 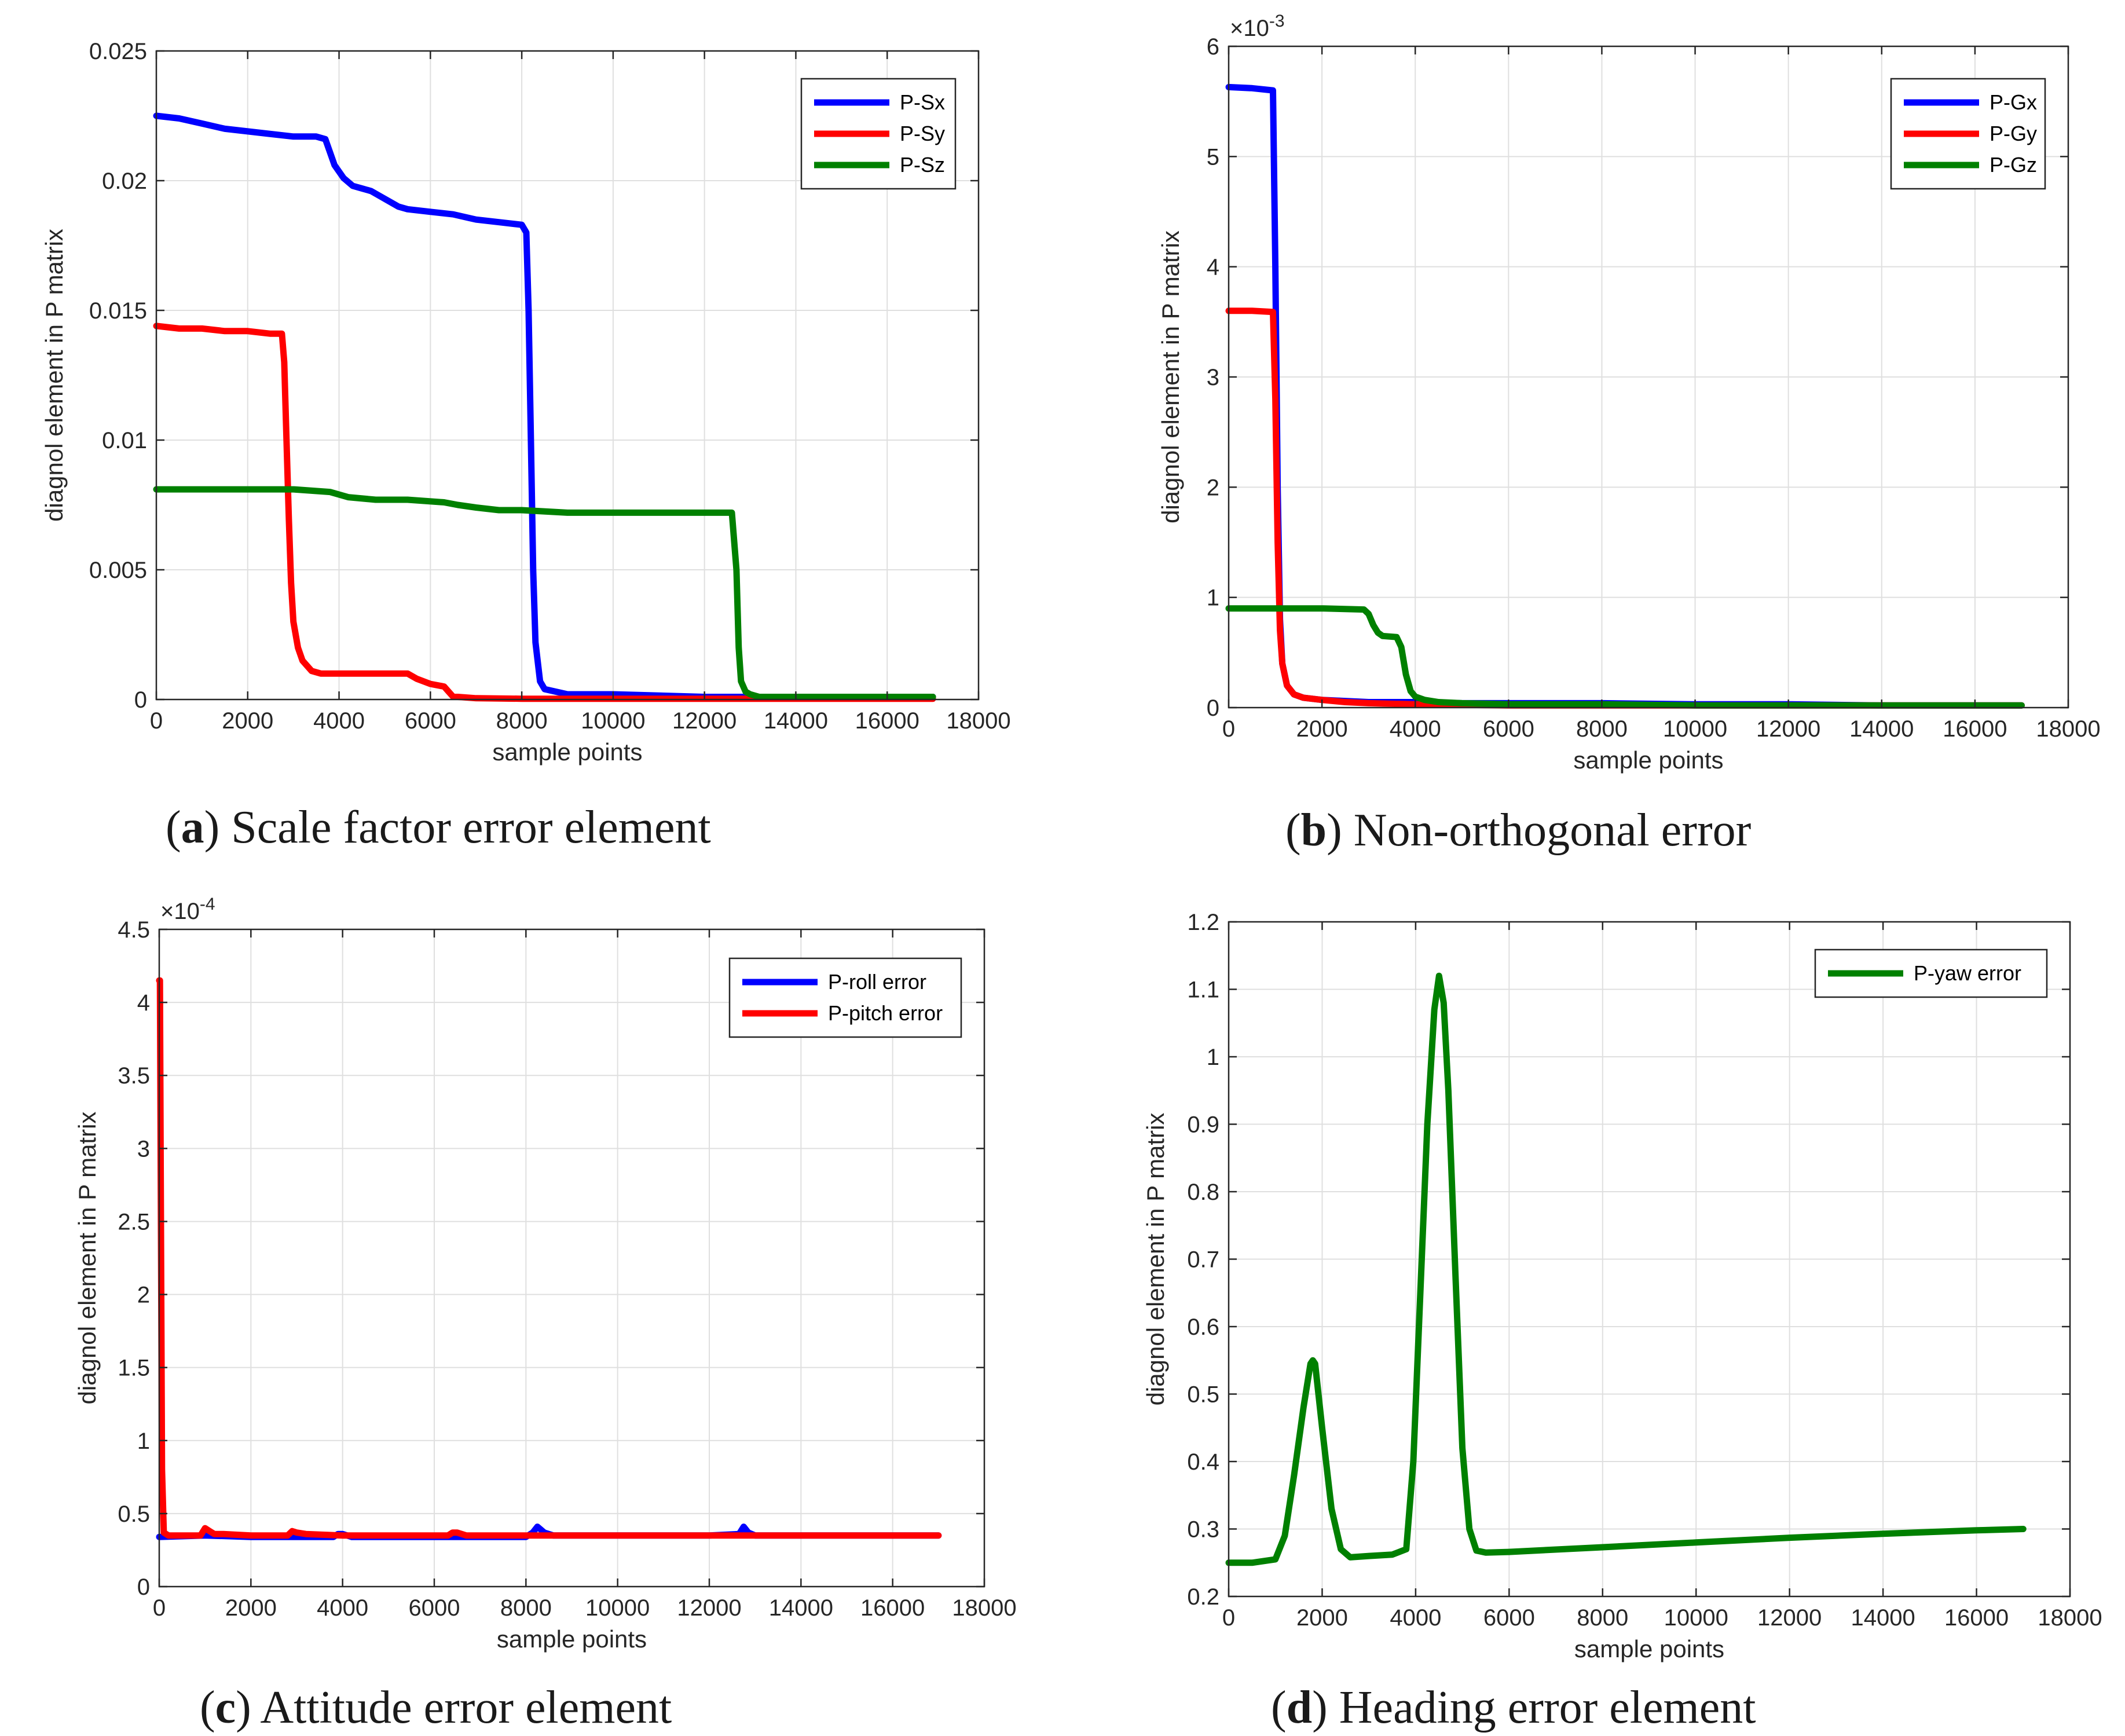 I want to click on legend-label: P-Gz, so click(x=2013, y=165).